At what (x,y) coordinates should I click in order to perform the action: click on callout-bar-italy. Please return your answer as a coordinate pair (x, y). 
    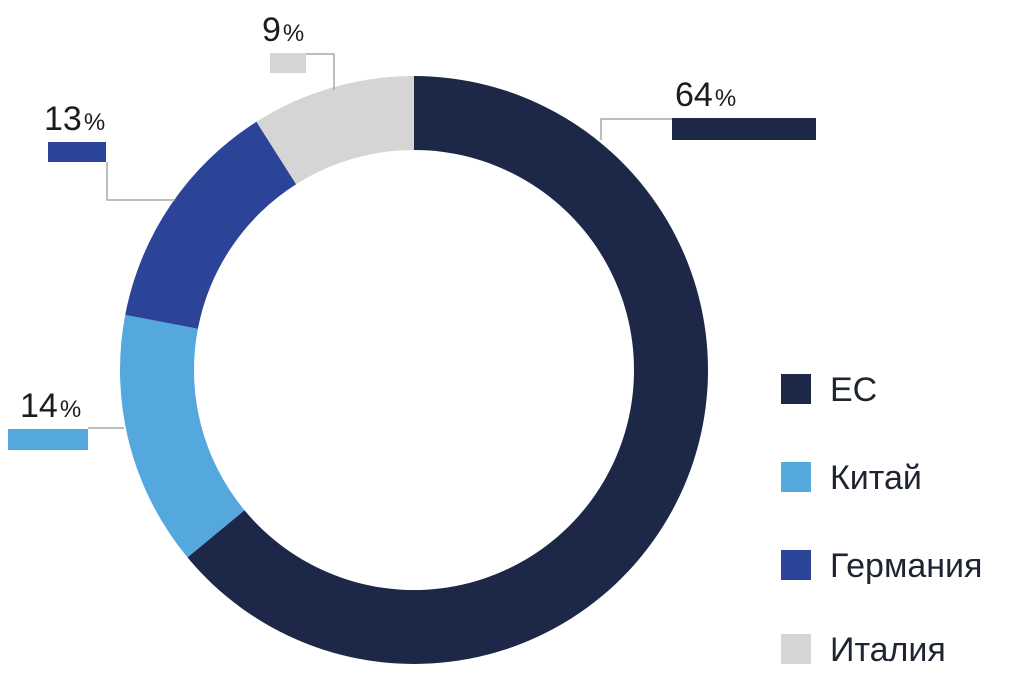
    Looking at the image, I should click on (288, 63).